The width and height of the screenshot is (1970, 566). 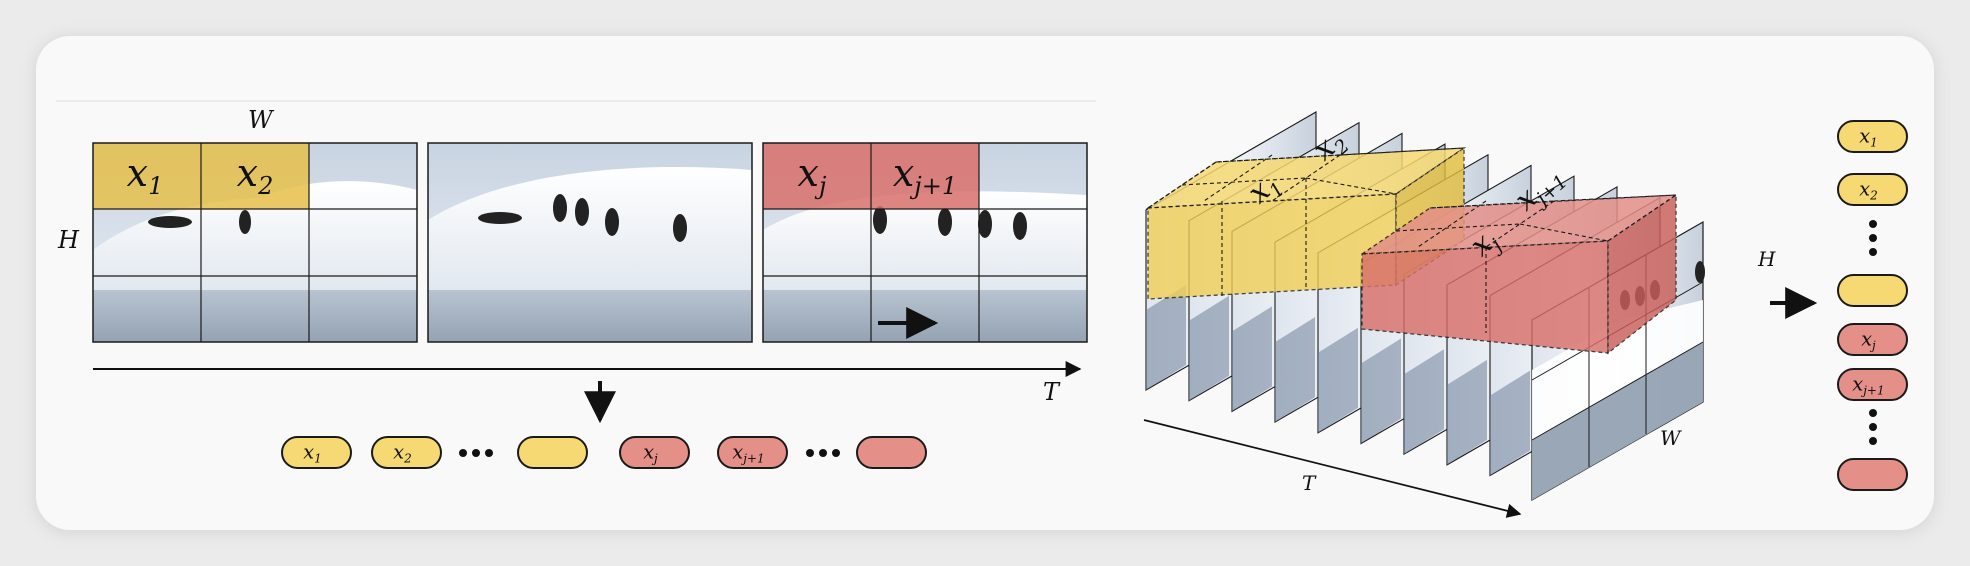 What do you see at coordinates (68, 240) in the screenshot?
I see `height-label: H` at bounding box center [68, 240].